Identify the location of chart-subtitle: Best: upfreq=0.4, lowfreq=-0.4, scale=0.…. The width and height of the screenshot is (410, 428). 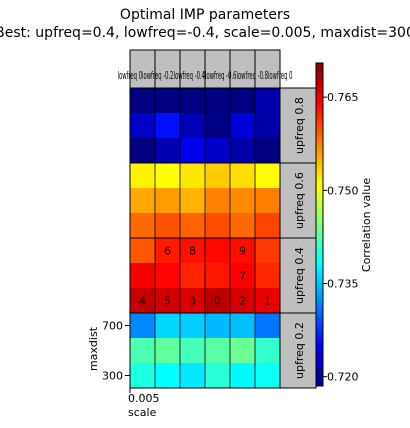
(205, 33).